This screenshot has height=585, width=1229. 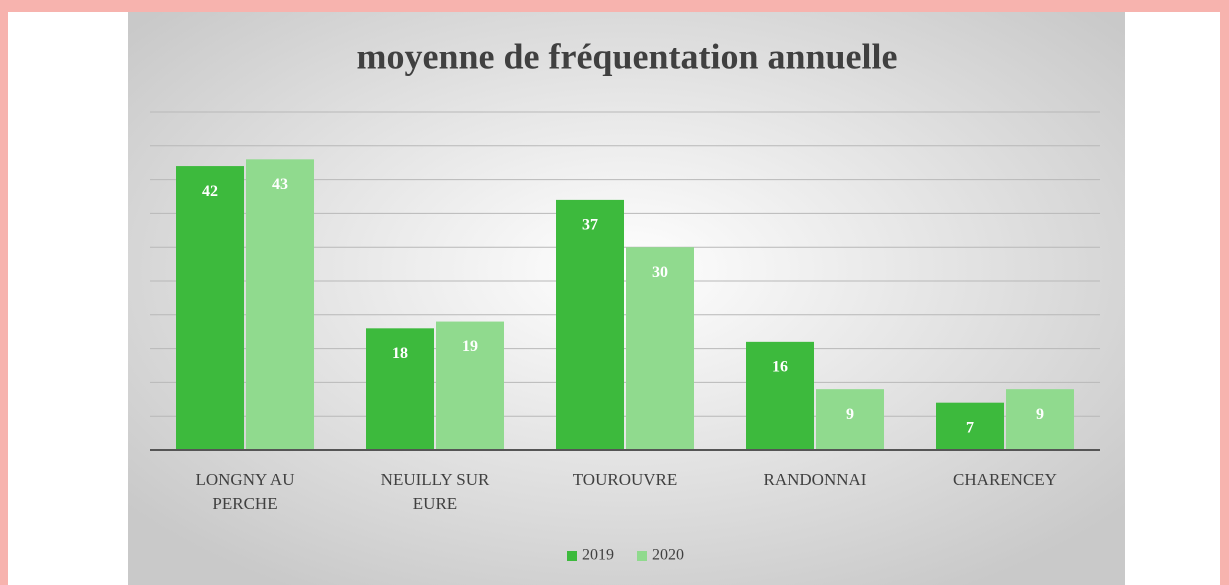 What do you see at coordinates (815, 479) in the screenshot?
I see `x-tick-label: RANDONNAI` at bounding box center [815, 479].